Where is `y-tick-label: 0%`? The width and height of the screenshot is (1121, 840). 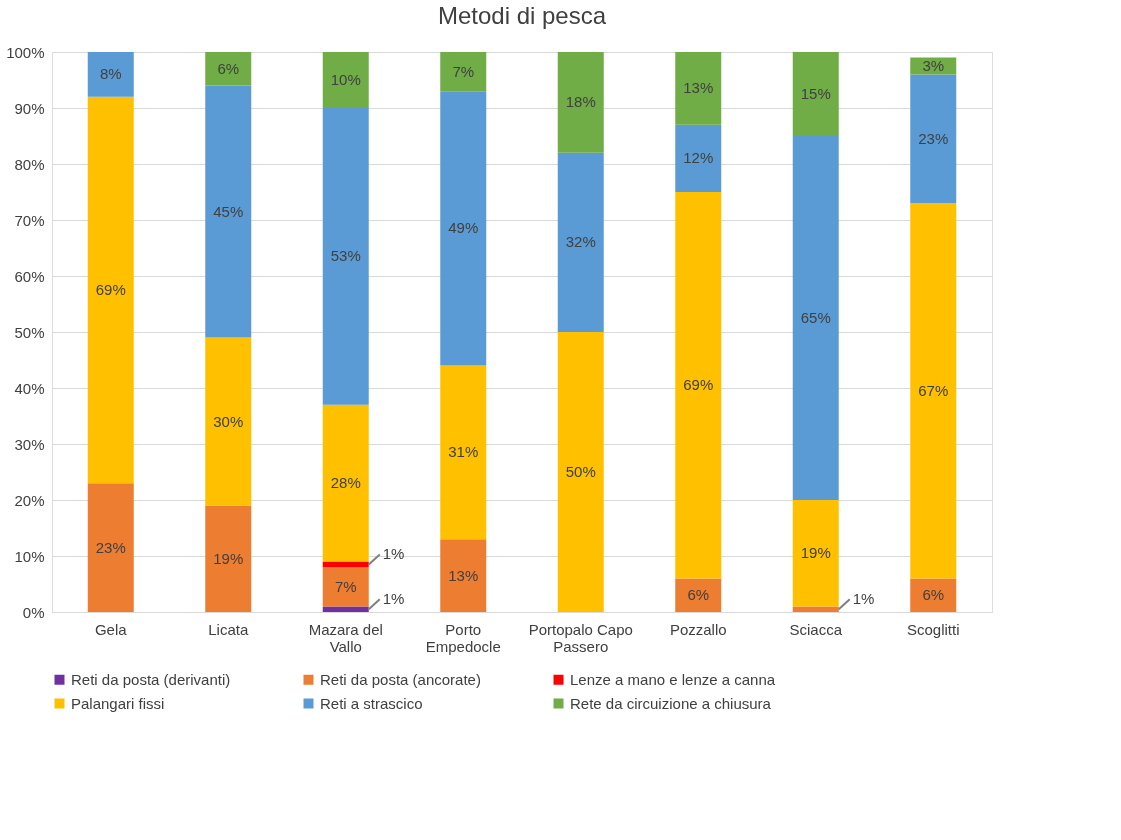 y-tick-label: 0% is located at coordinates (33, 612).